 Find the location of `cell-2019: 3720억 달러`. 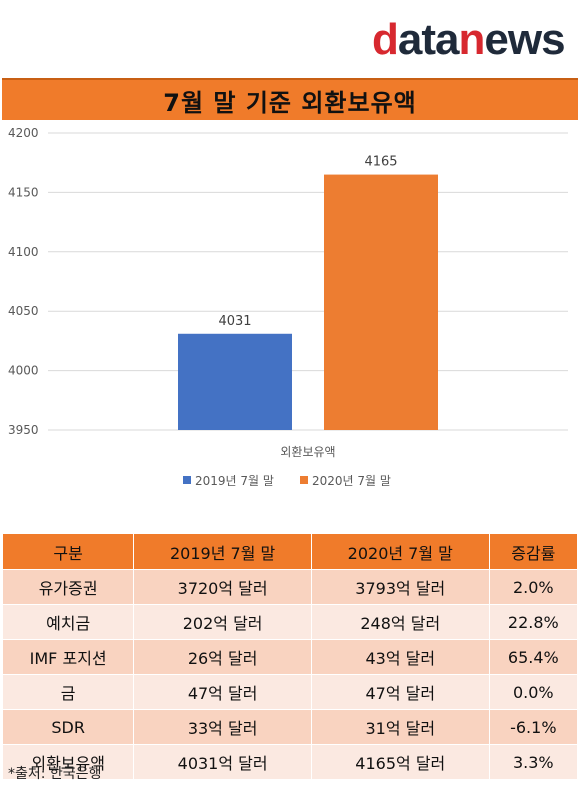

cell-2019: 3720억 달러 is located at coordinates (222, 587).